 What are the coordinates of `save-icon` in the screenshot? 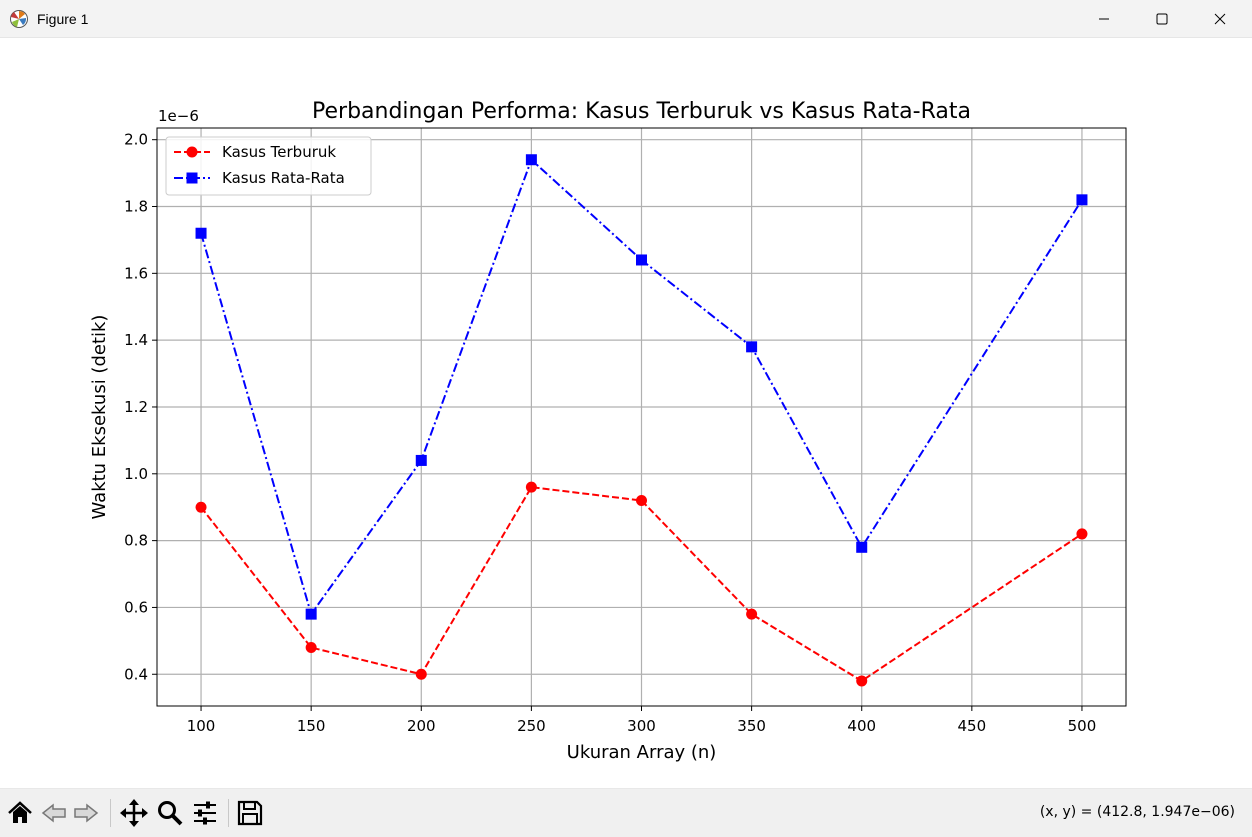 It's located at (250, 813).